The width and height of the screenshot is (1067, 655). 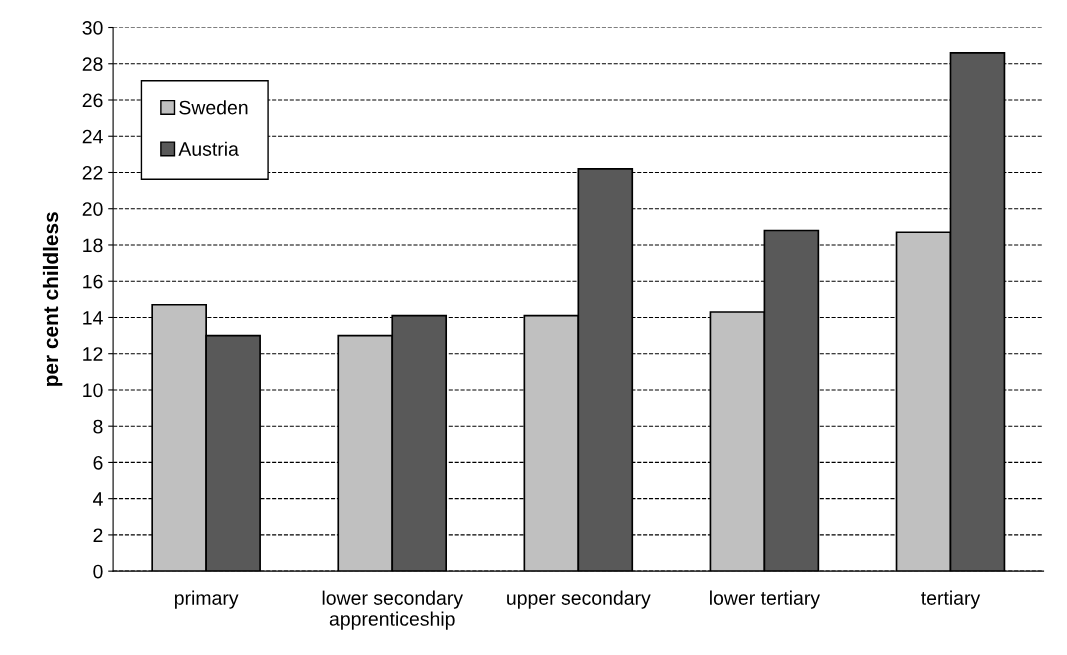 I want to click on y-tick-label: 16, so click(x=93, y=281).